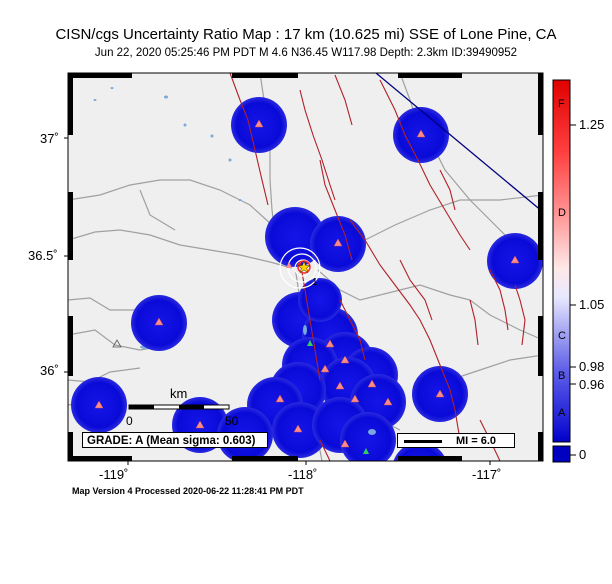 The image size is (612, 584). I want to click on colorbar-ticks, so click(573, 290).